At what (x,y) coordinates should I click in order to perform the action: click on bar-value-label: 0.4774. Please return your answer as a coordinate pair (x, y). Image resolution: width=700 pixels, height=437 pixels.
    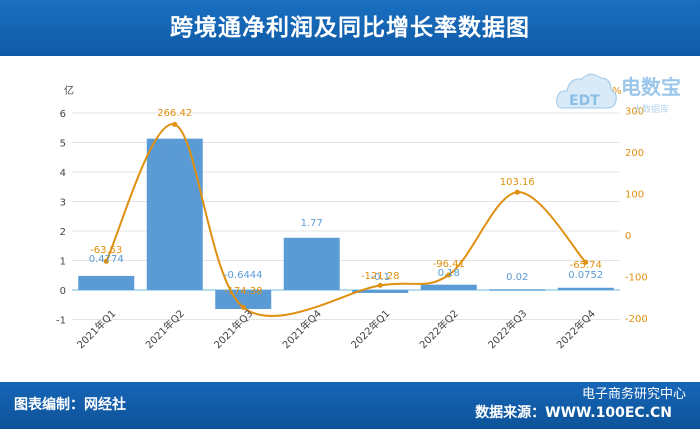
    Looking at the image, I should click on (106, 259).